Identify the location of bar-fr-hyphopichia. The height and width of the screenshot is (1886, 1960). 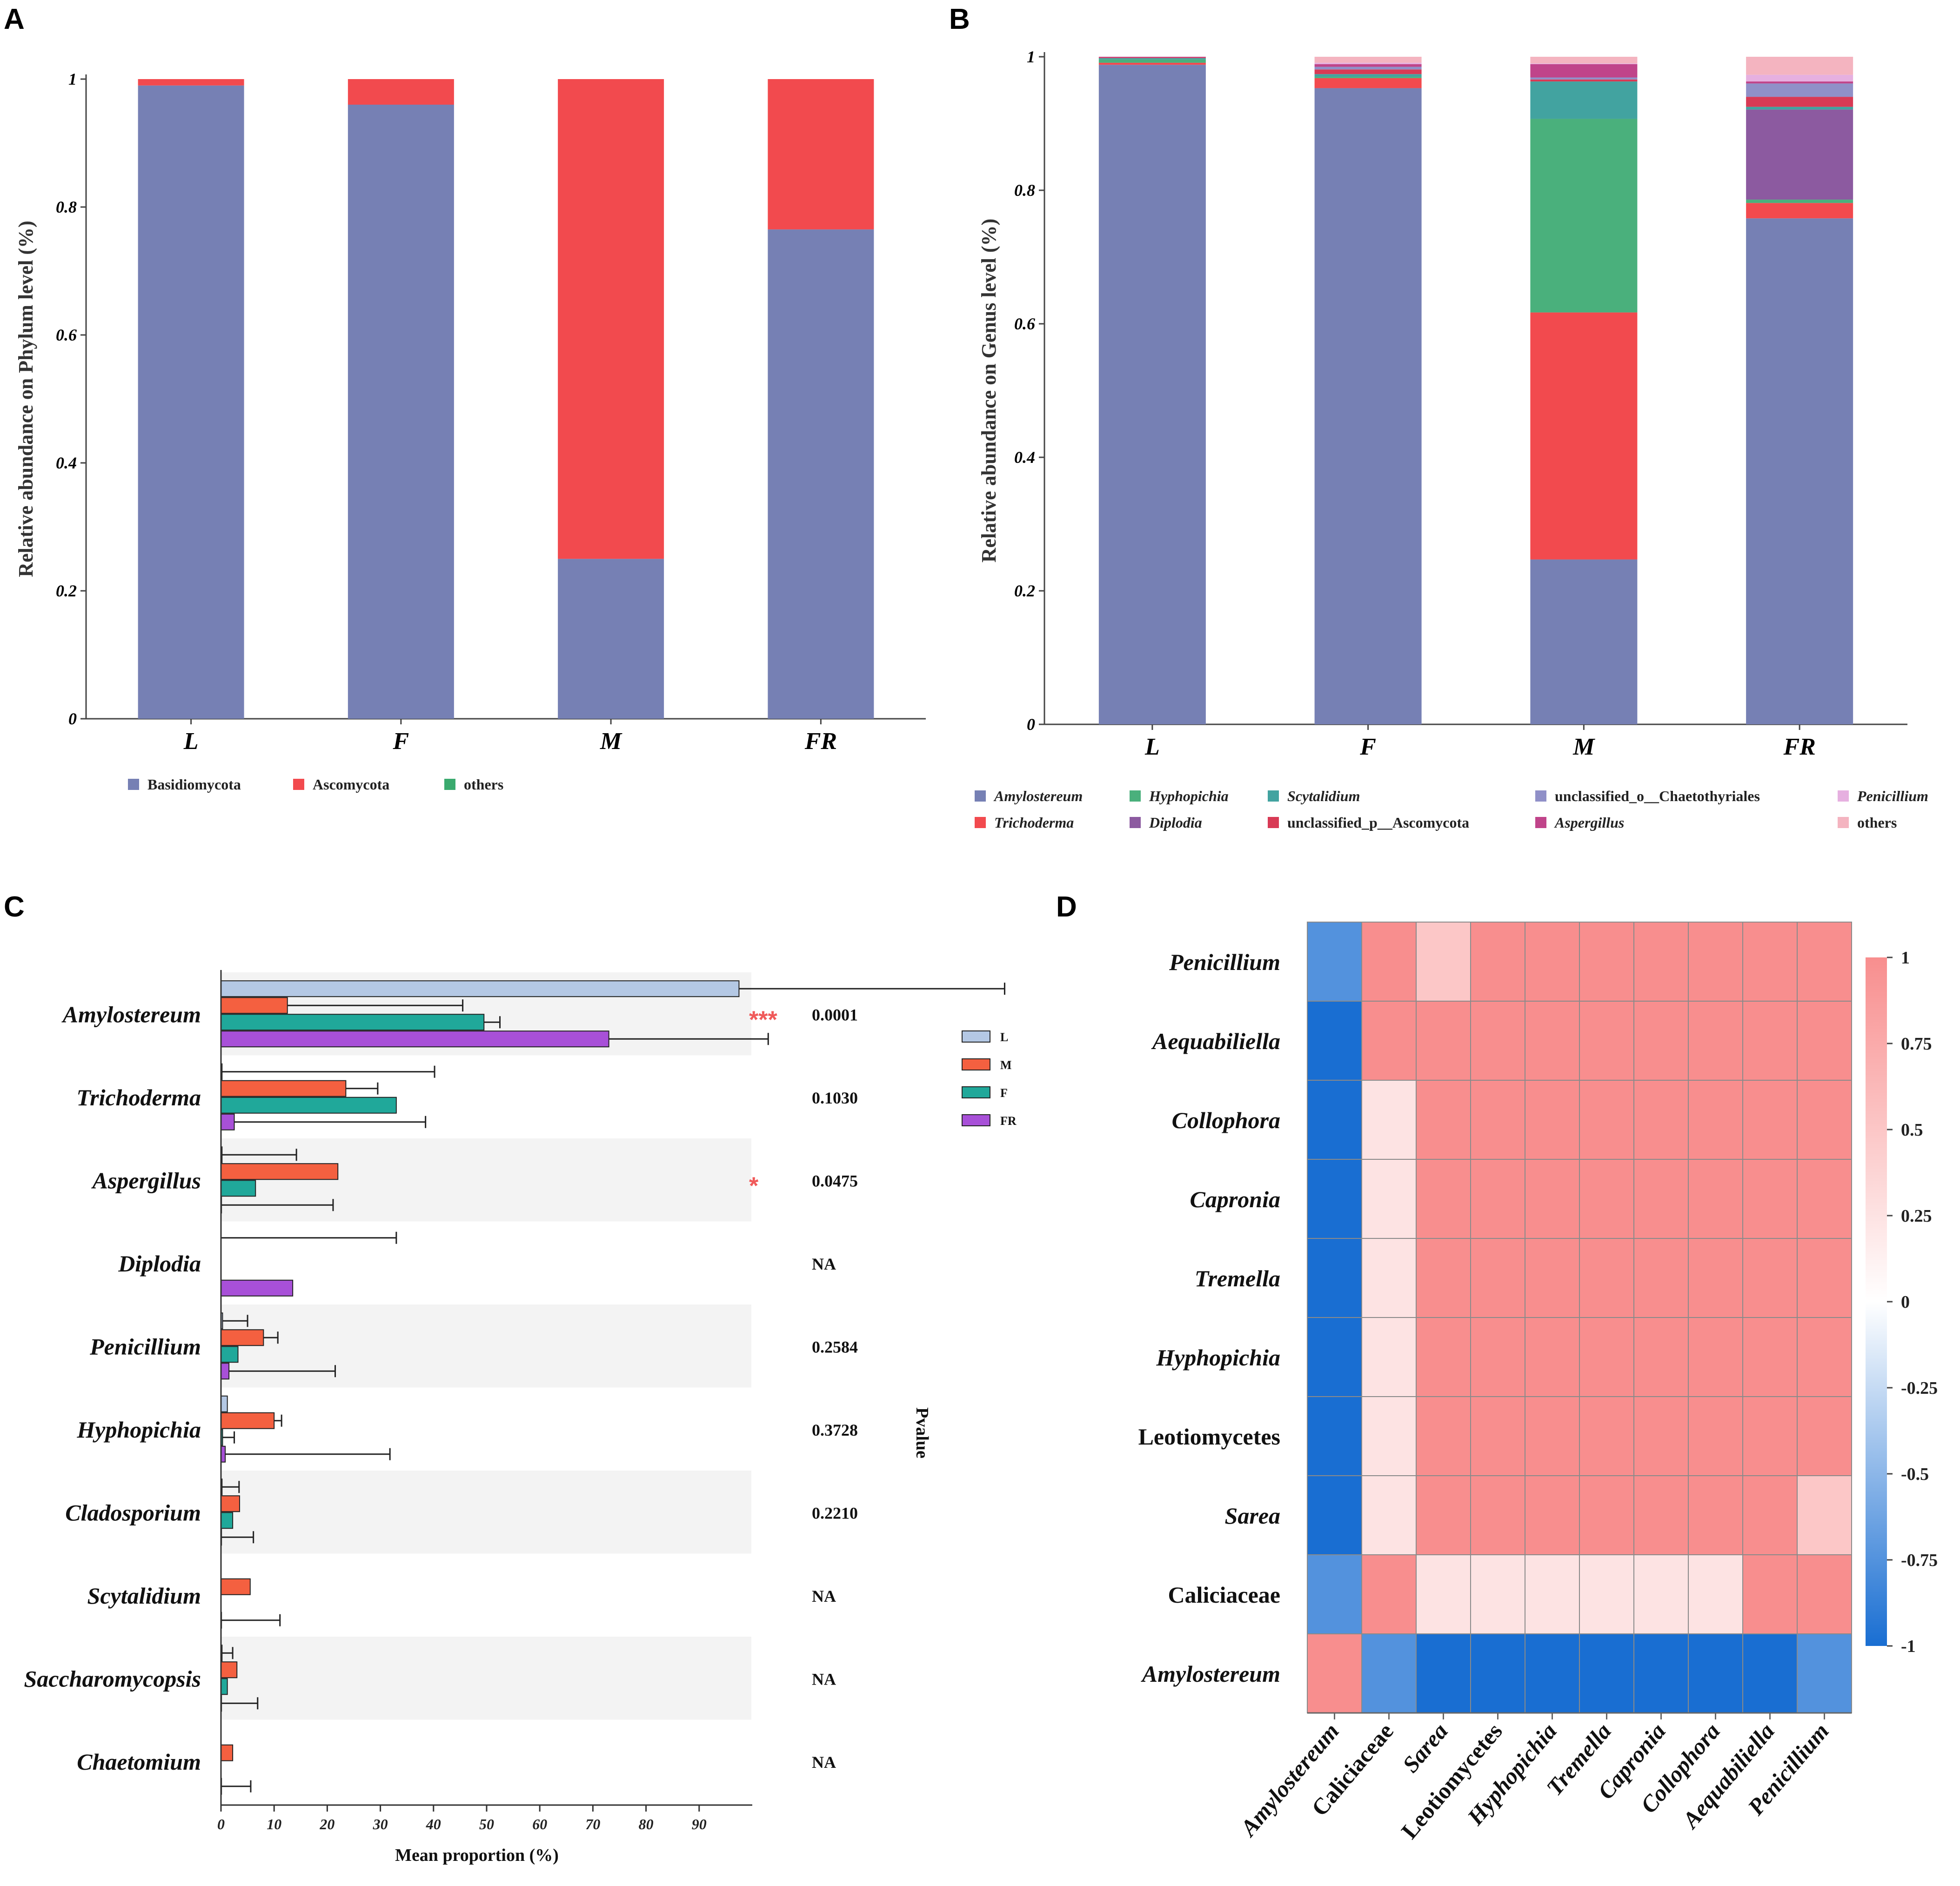
(1799, 201).